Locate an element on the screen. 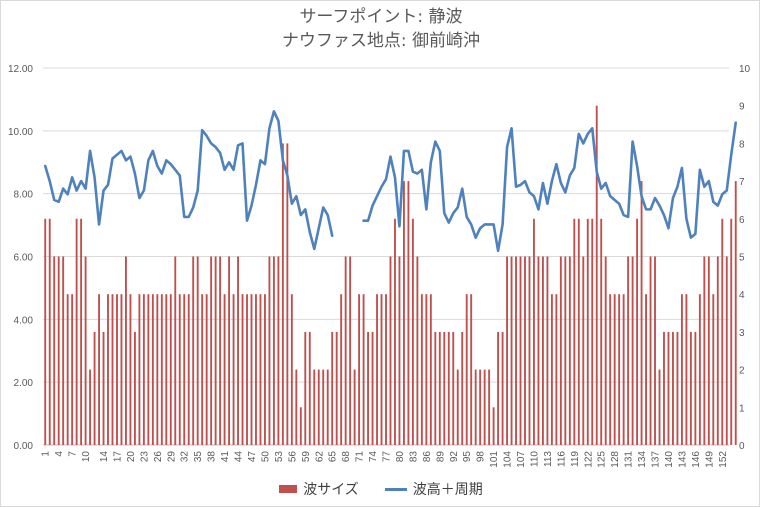 The image size is (760, 507). x-tick-label: 86 is located at coordinates (427, 457).